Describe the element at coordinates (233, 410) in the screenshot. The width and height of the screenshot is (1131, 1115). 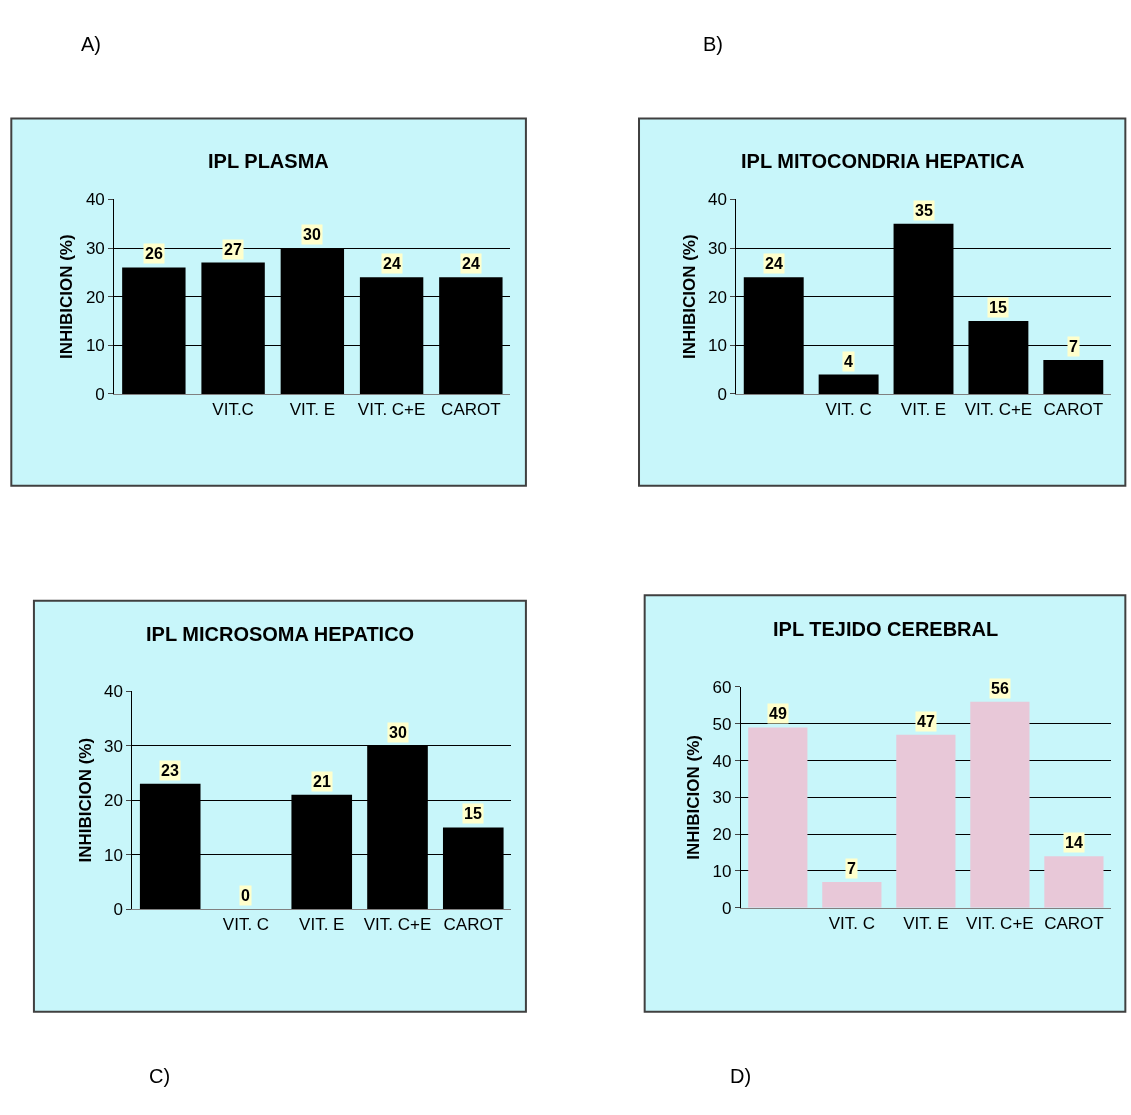
I see `x-tick-label: VIT.C` at that location.